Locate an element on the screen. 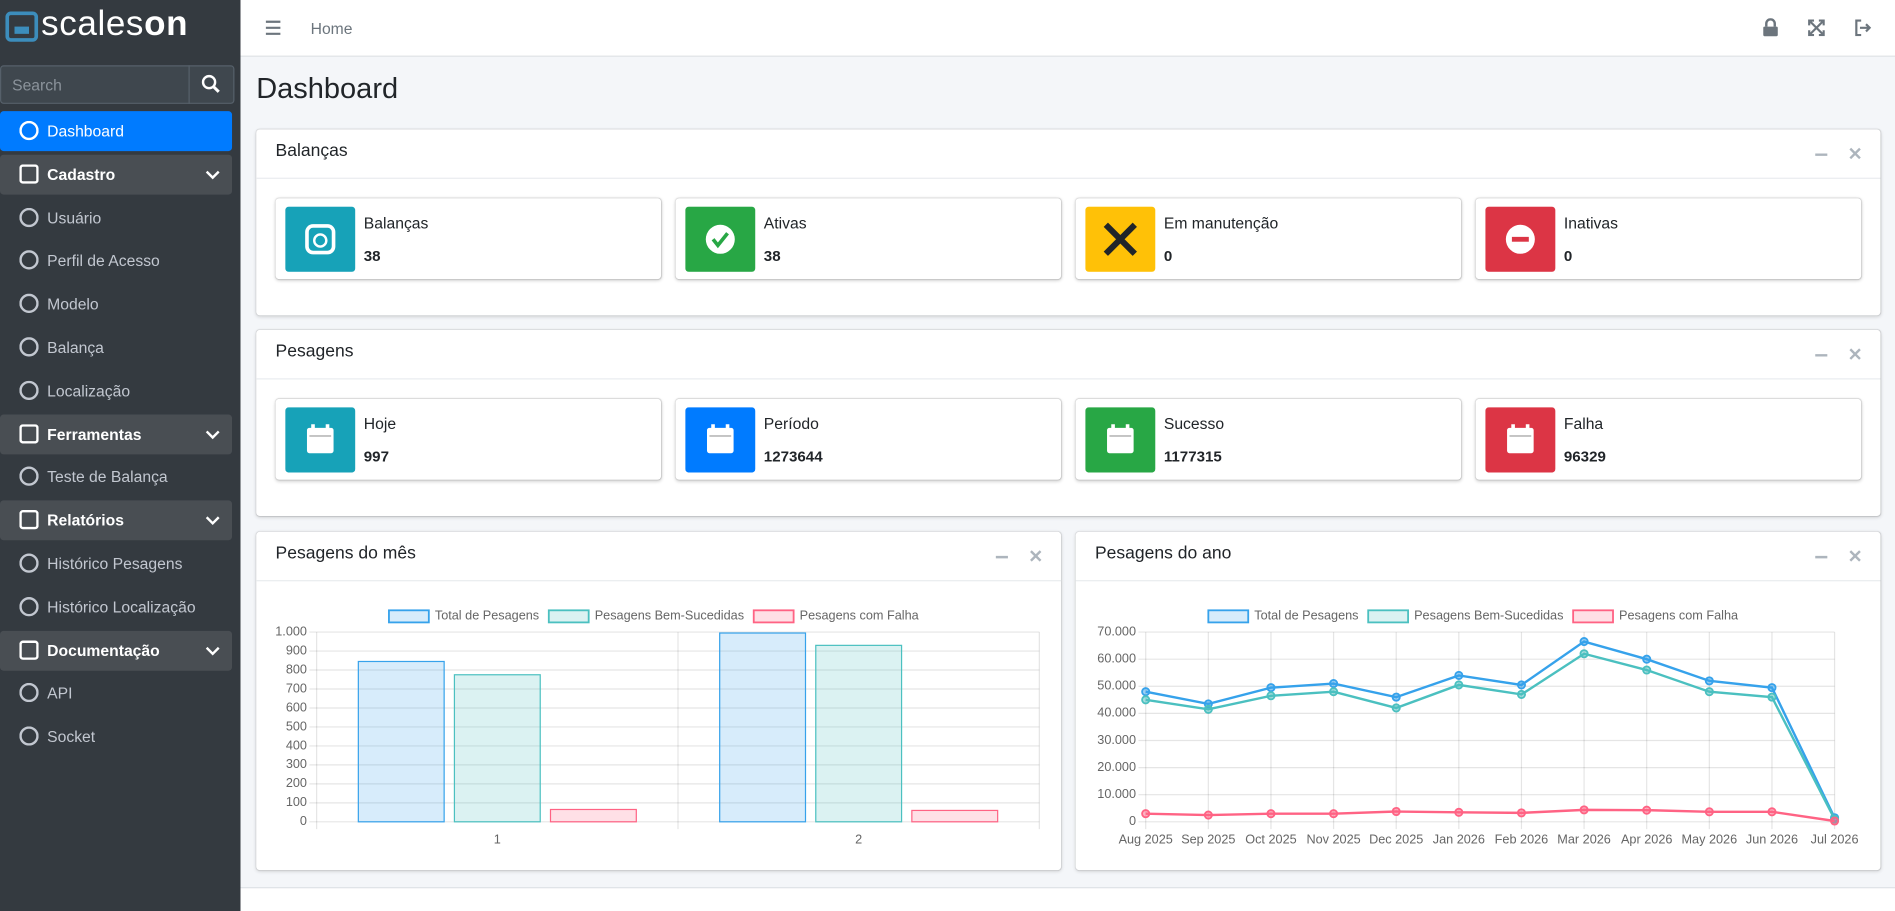 The height and width of the screenshot is (911, 1895). hamburger is located at coordinates (273, 27).